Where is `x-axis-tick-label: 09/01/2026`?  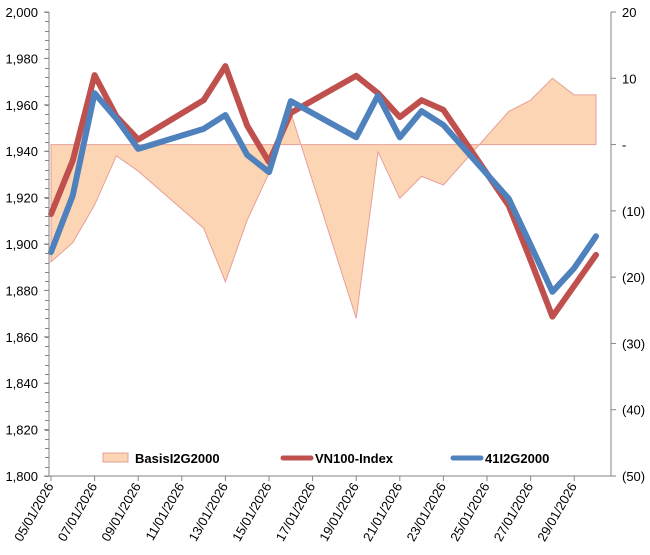 x-axis-tick-label: 09/01/2026 is located at coordinates (121, 512).